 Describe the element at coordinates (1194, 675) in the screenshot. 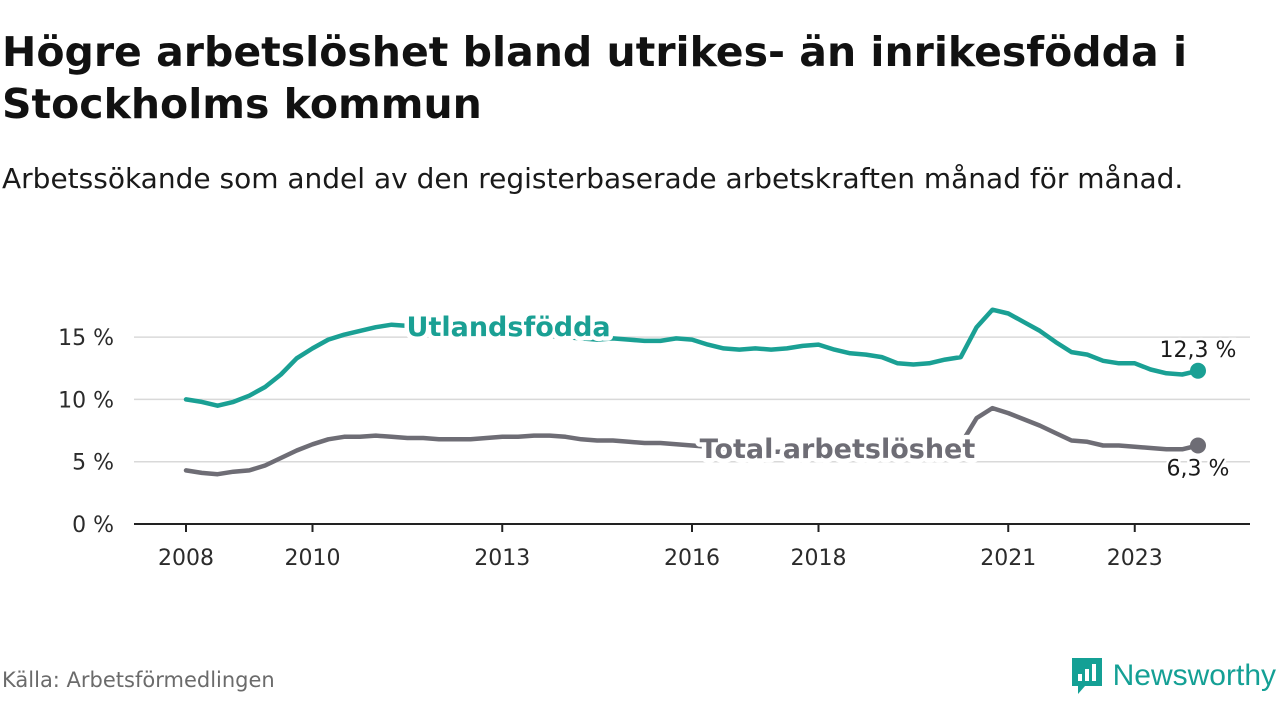

I see `brand-name: Newsworthy` at that location.